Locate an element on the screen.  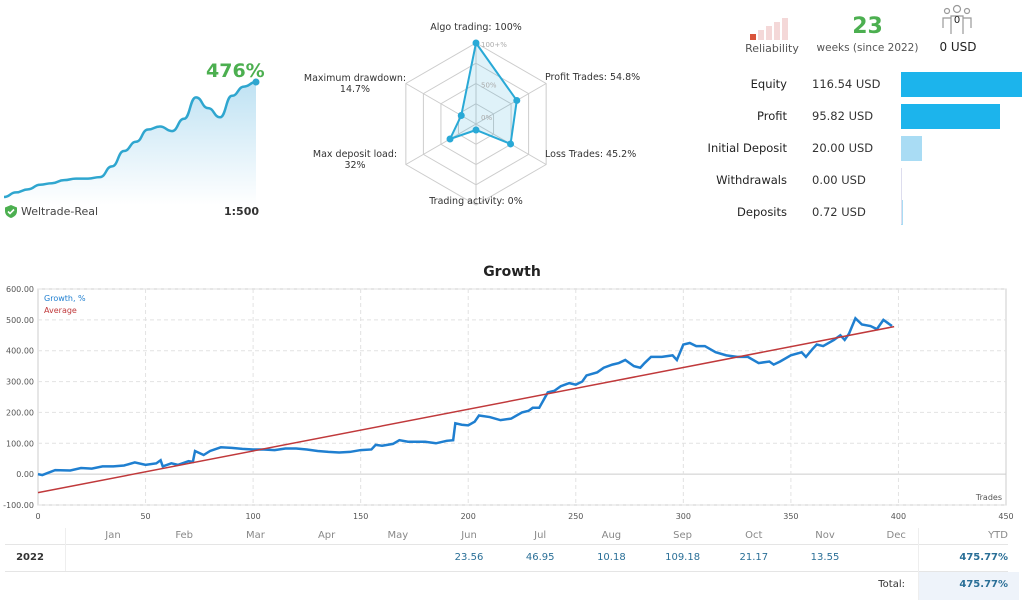
y-tick-label: -100.00 is located at coordinates (18, 505).